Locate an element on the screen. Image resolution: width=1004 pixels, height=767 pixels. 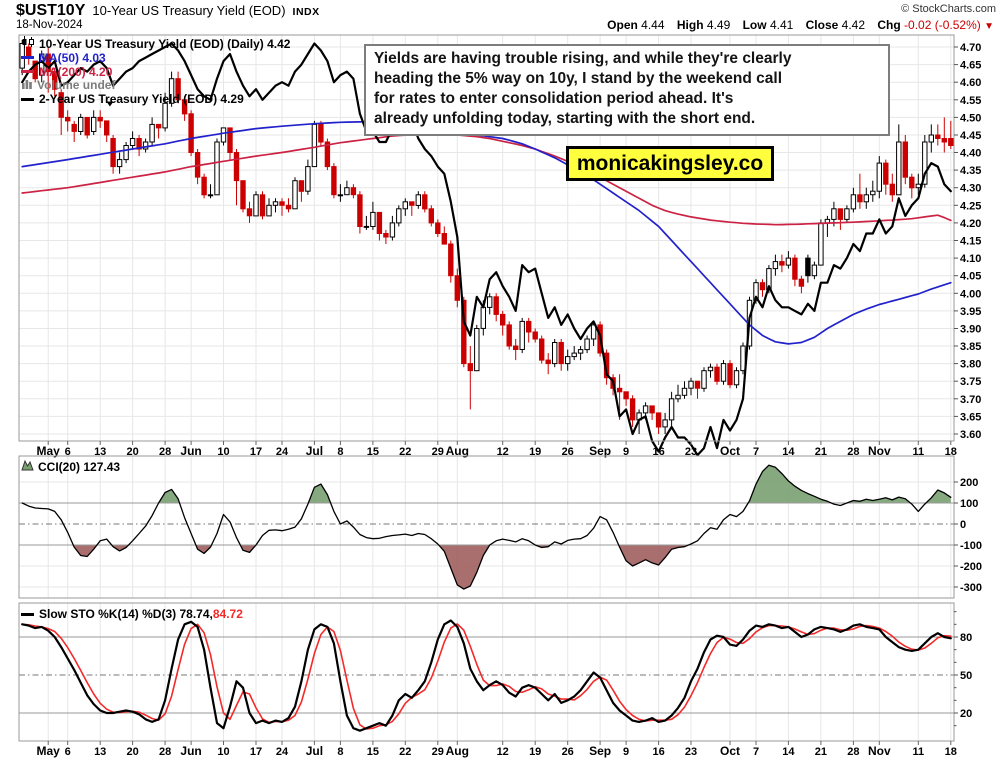
candlestick-icon is located at coordinates (28, 43).